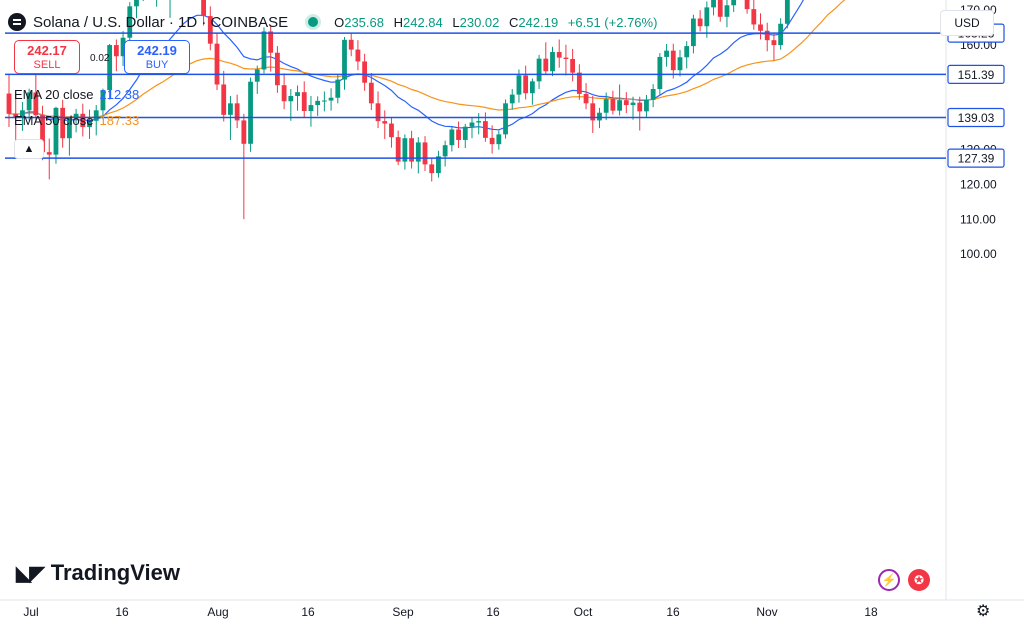  Describe the element at coordinates (871, 612) in the screenshot. I see `time-axis-tick: 18` at that location.